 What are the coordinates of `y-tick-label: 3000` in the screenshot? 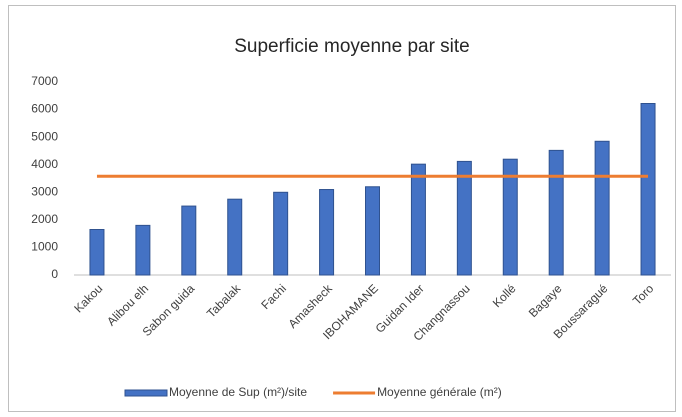 It's located at (44, 191).